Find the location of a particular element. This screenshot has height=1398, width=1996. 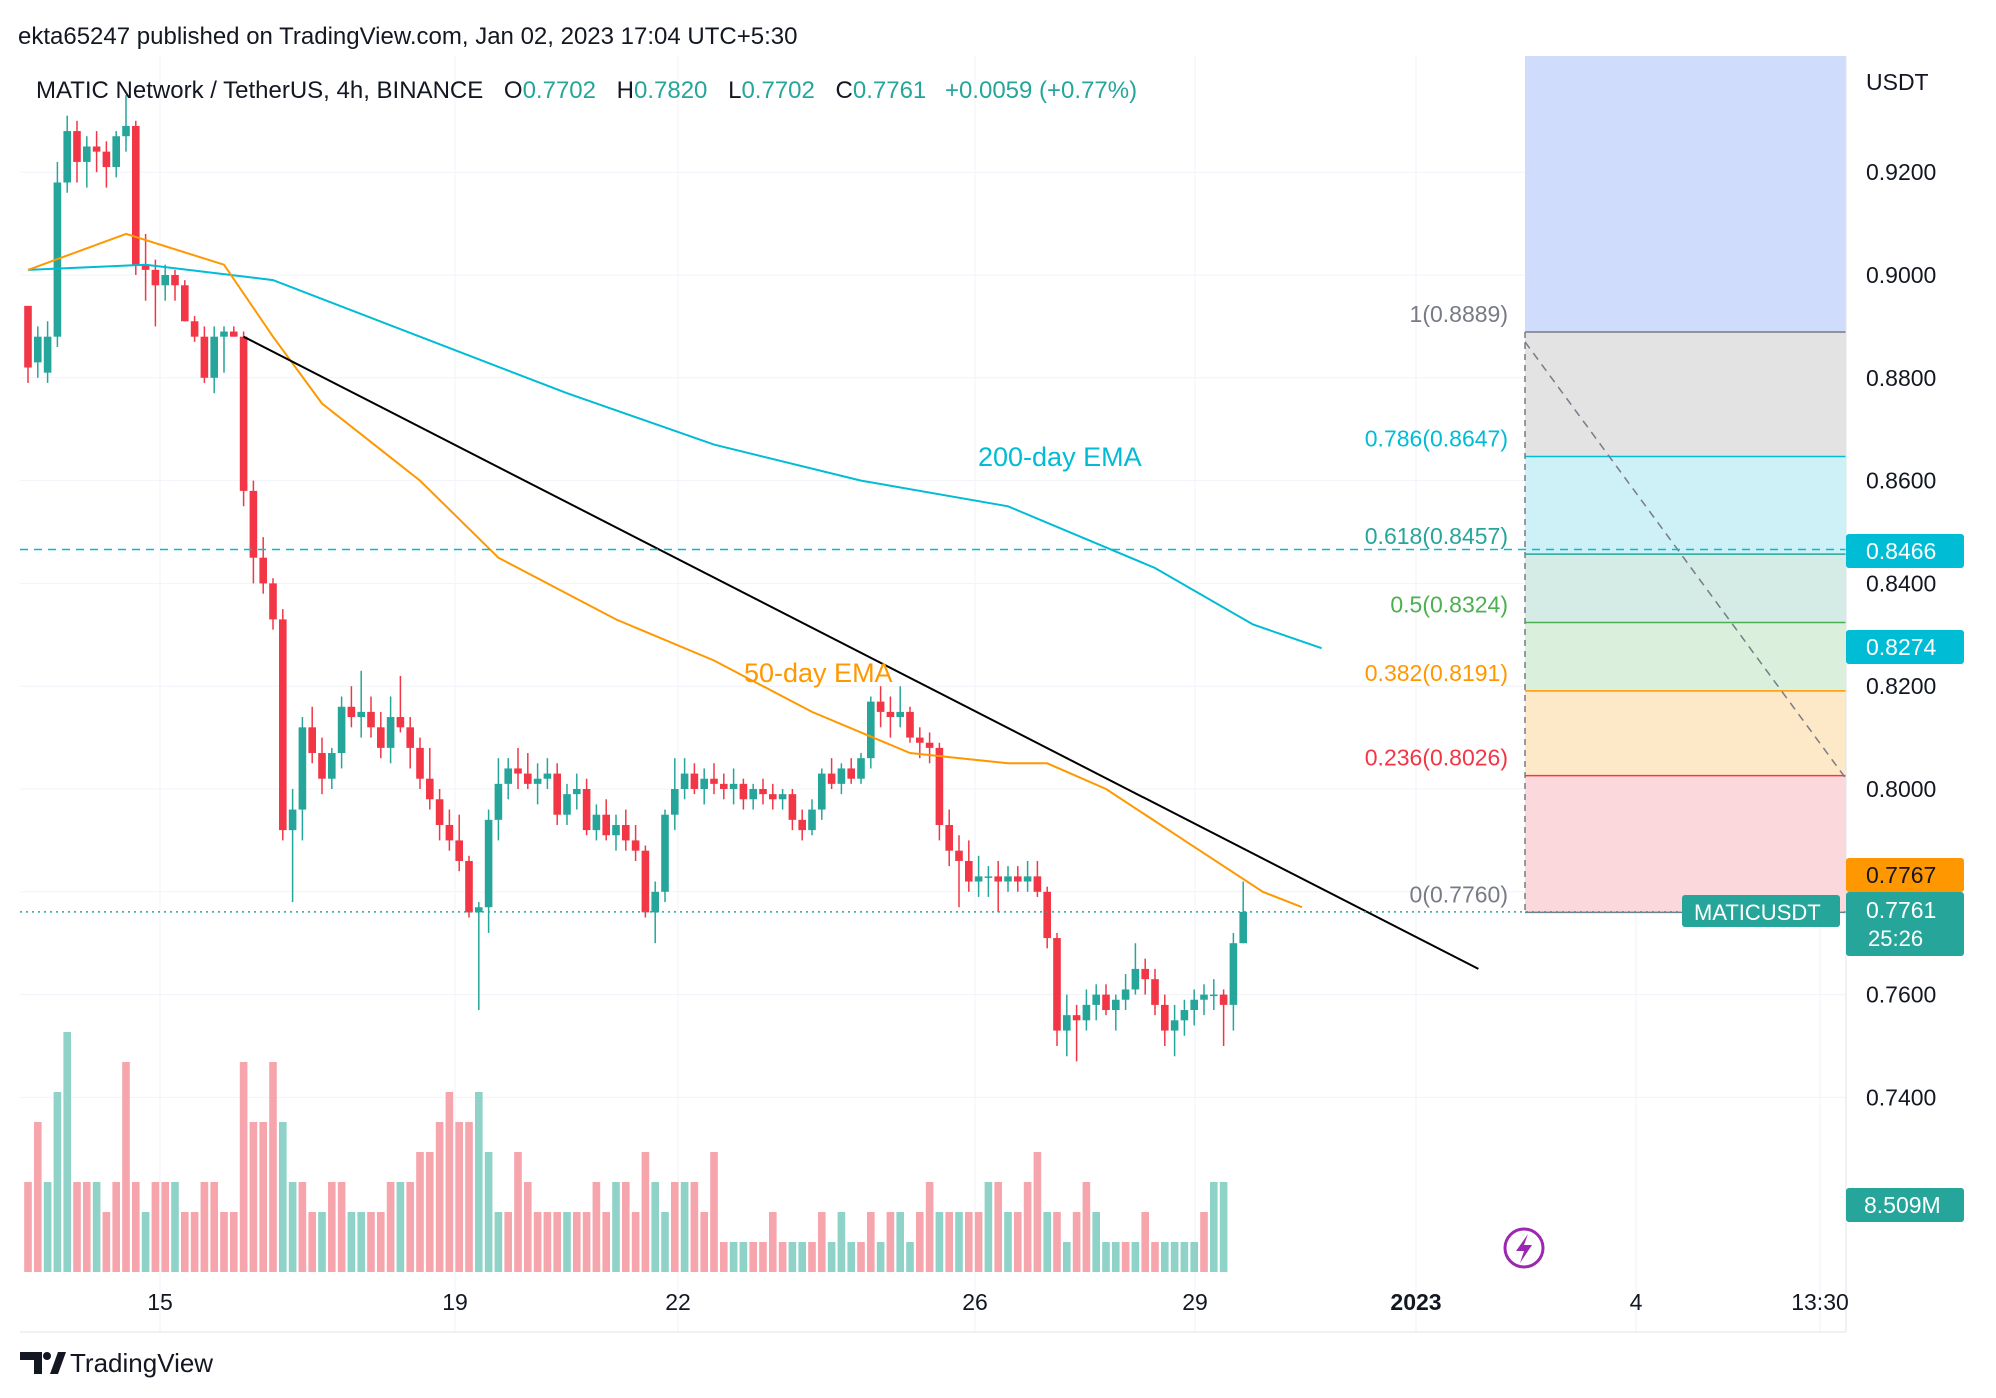

ema50-label: 50-day EMA is located at coordinates (818, 673).